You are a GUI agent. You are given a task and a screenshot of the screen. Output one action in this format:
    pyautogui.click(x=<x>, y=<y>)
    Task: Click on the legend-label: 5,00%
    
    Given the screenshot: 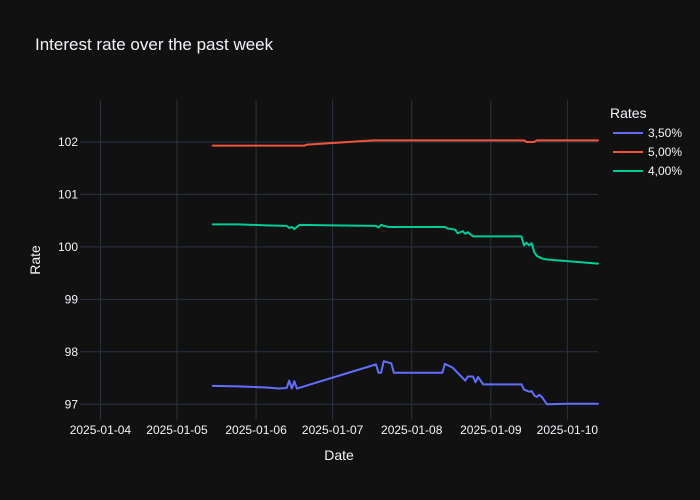 What is the action you would take?
    pyautogui.click(x=665, y=152)
    